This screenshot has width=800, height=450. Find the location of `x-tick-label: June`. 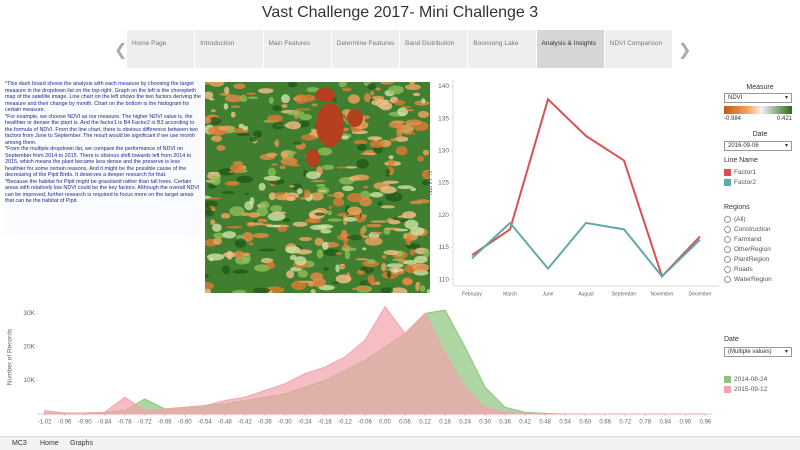

x-tick-label: June is located at coordinates (548, 294).